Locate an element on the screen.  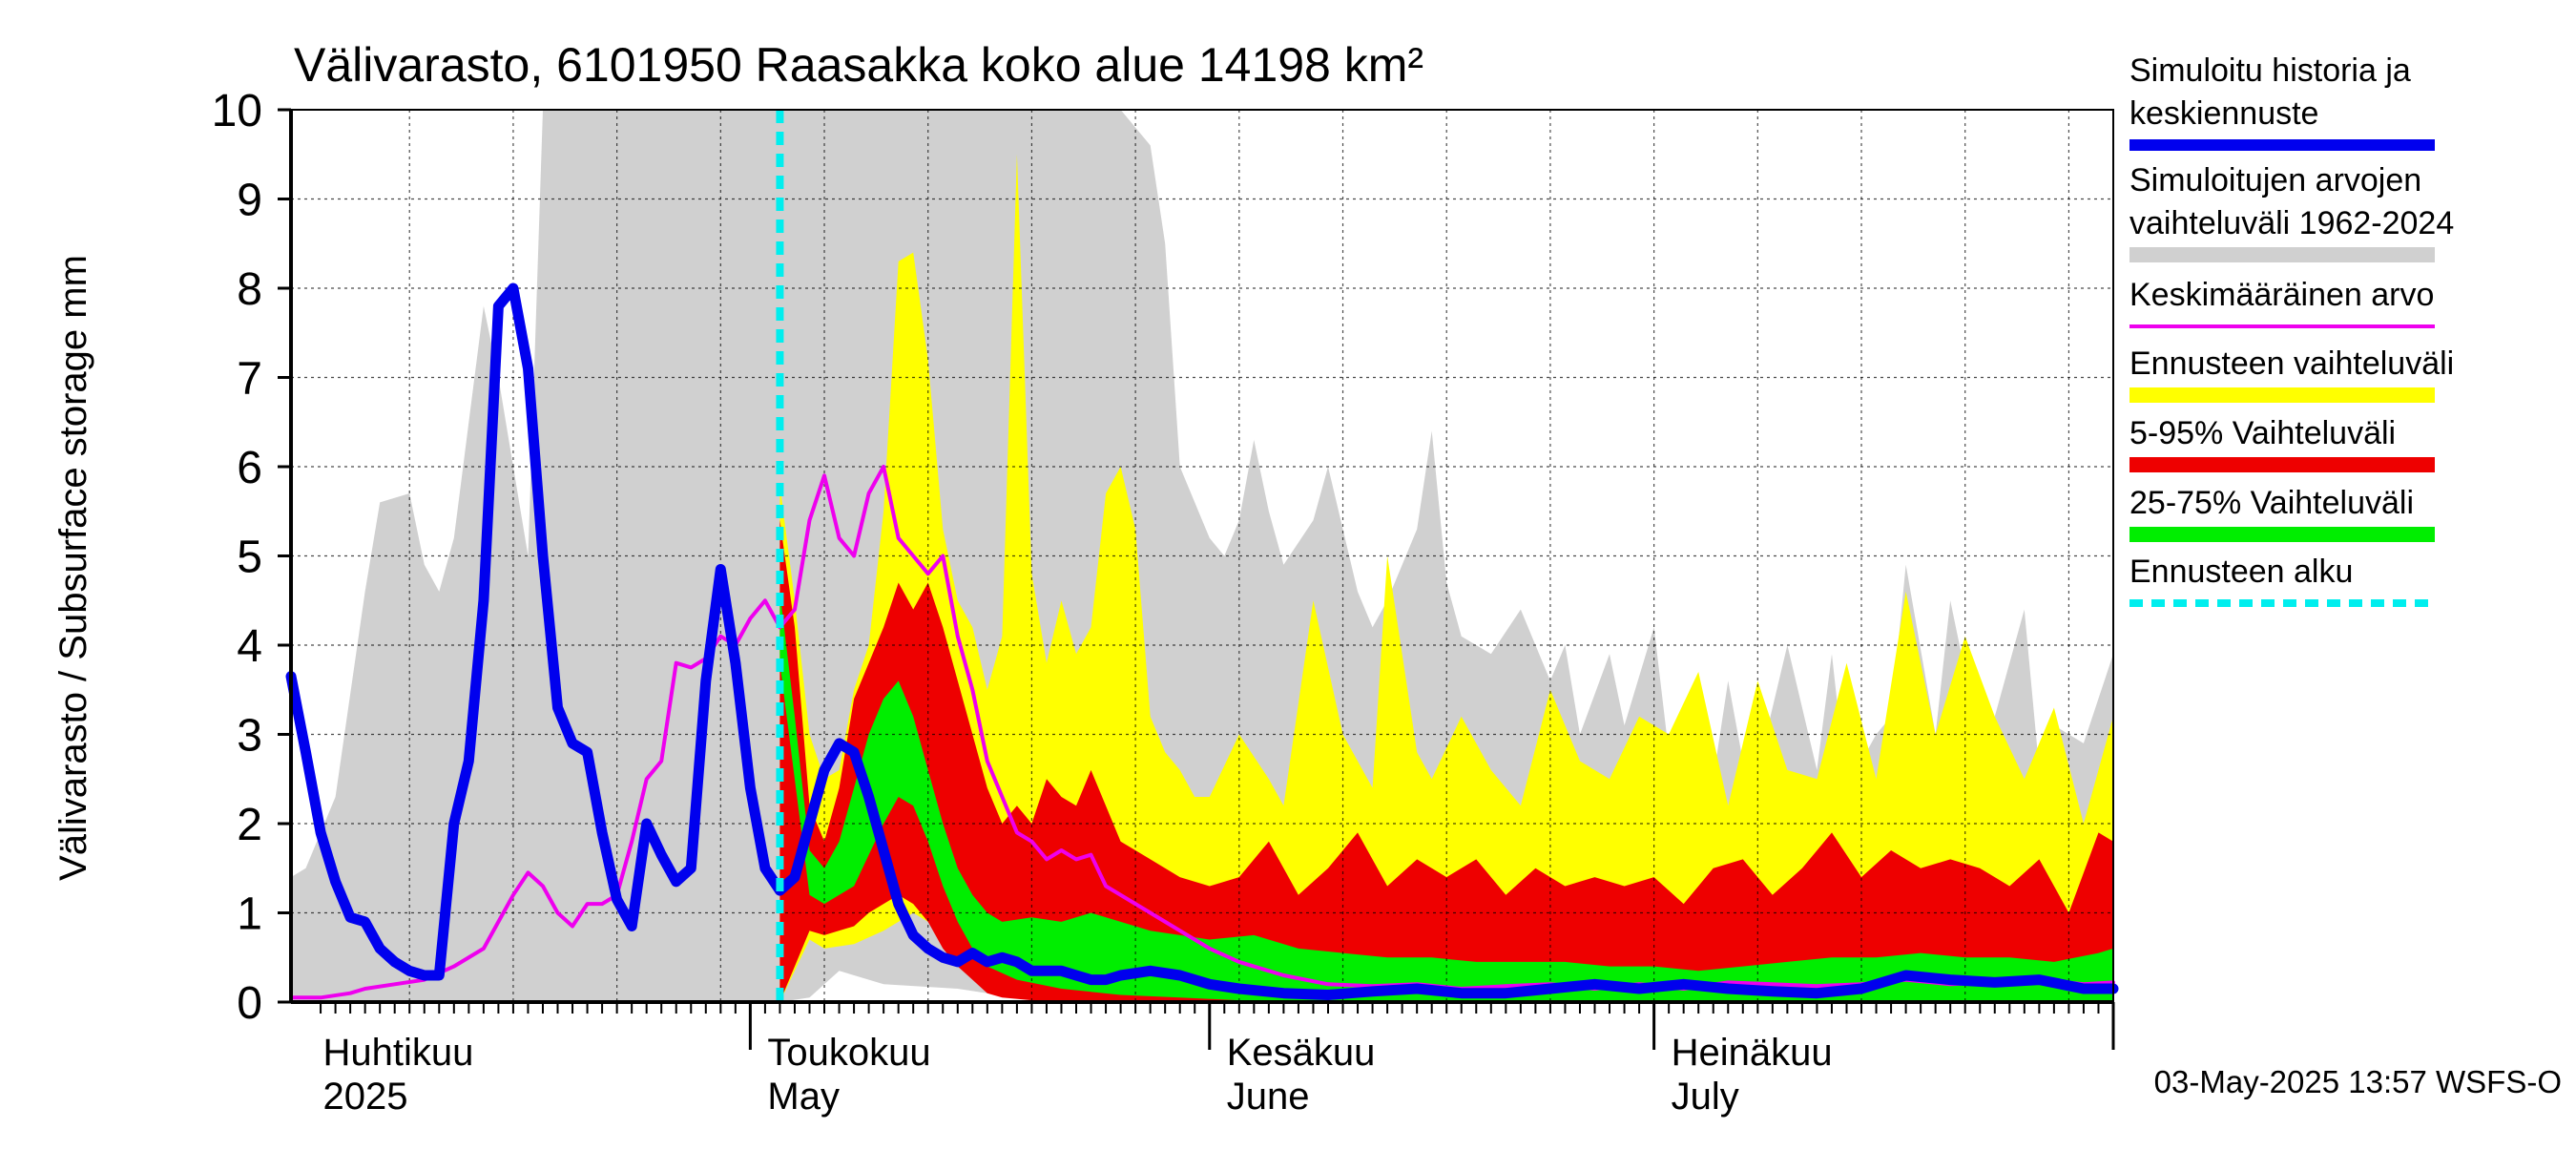
x-month-sublabel: May is located at coordinates (803, 1097).